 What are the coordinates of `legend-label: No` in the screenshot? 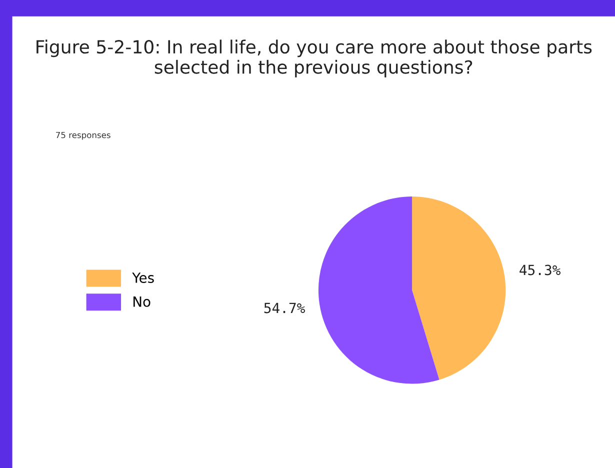 It's located at (141, 301).